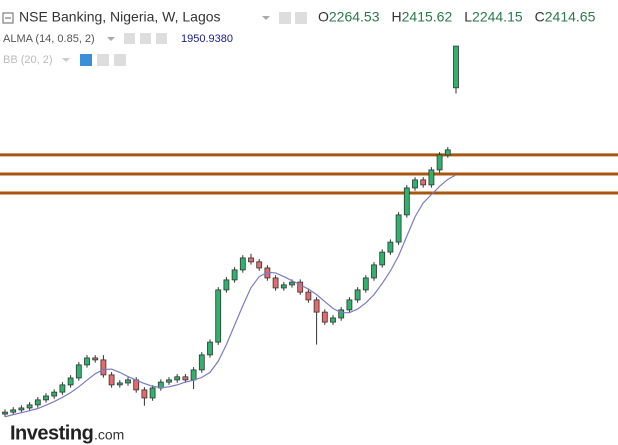  What do you see at coordinates (354, 17) in the screenshot?
I see `ohlc-value: 2264.53` at bounding box center [354, 17].